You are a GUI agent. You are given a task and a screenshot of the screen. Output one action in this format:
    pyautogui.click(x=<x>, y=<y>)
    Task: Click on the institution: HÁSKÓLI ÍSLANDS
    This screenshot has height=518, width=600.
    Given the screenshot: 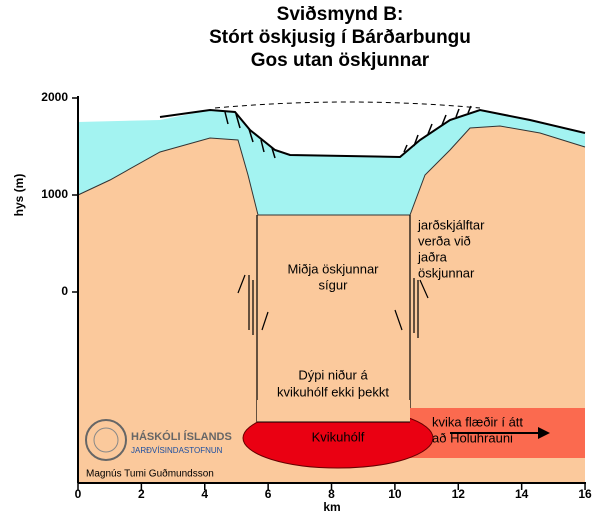 What is the action you would take?
    pyautogui.click(x=181, y=436)
    